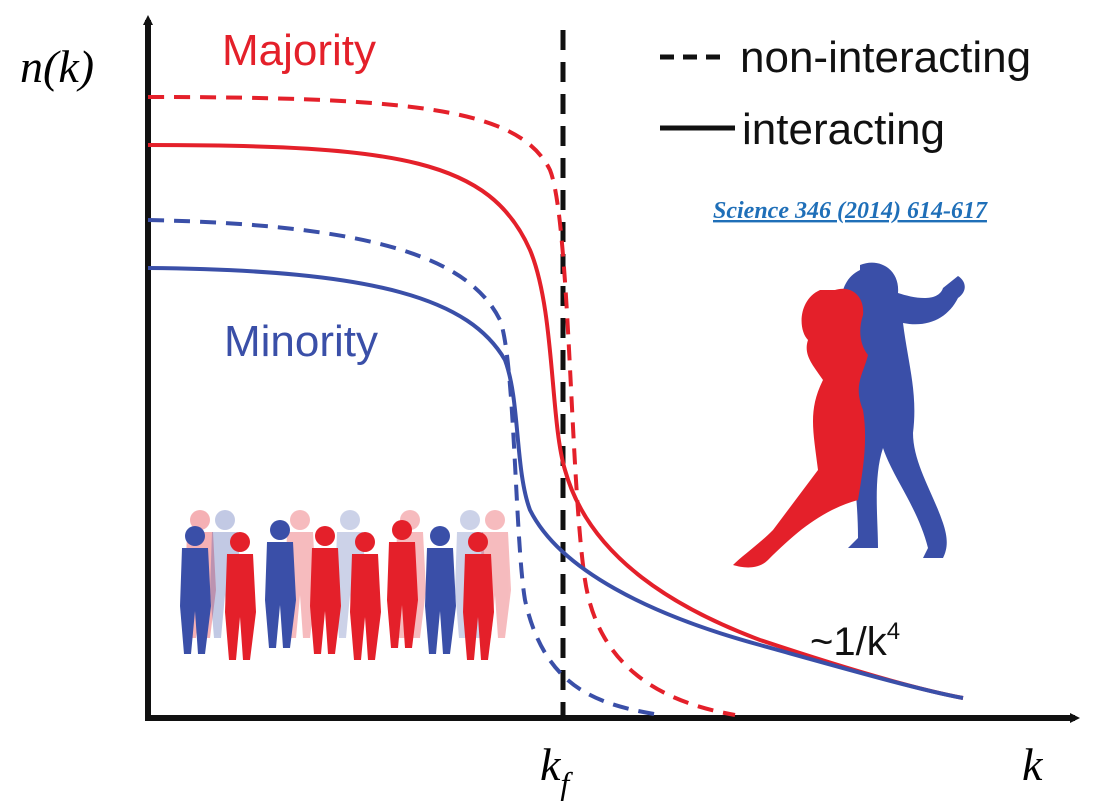 This screenshot has width=1097, height=805. What do you see at coordinates (299, 50) in the screenshot?
I see `majority-label: Majority` at bounding box center [299, 50].